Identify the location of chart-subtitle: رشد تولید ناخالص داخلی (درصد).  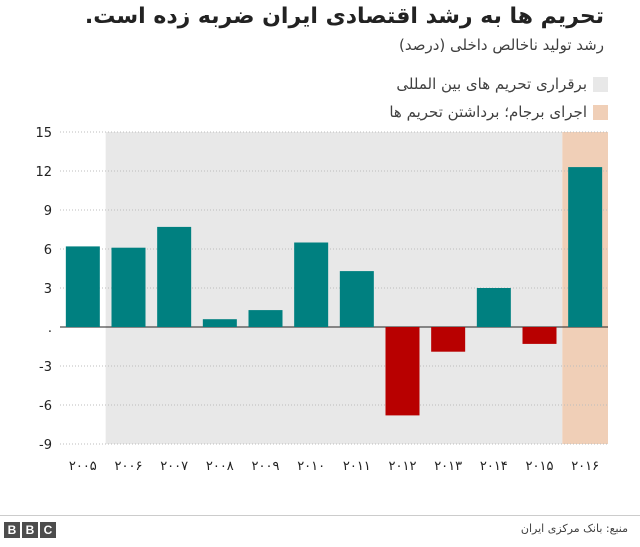
(501, 45).